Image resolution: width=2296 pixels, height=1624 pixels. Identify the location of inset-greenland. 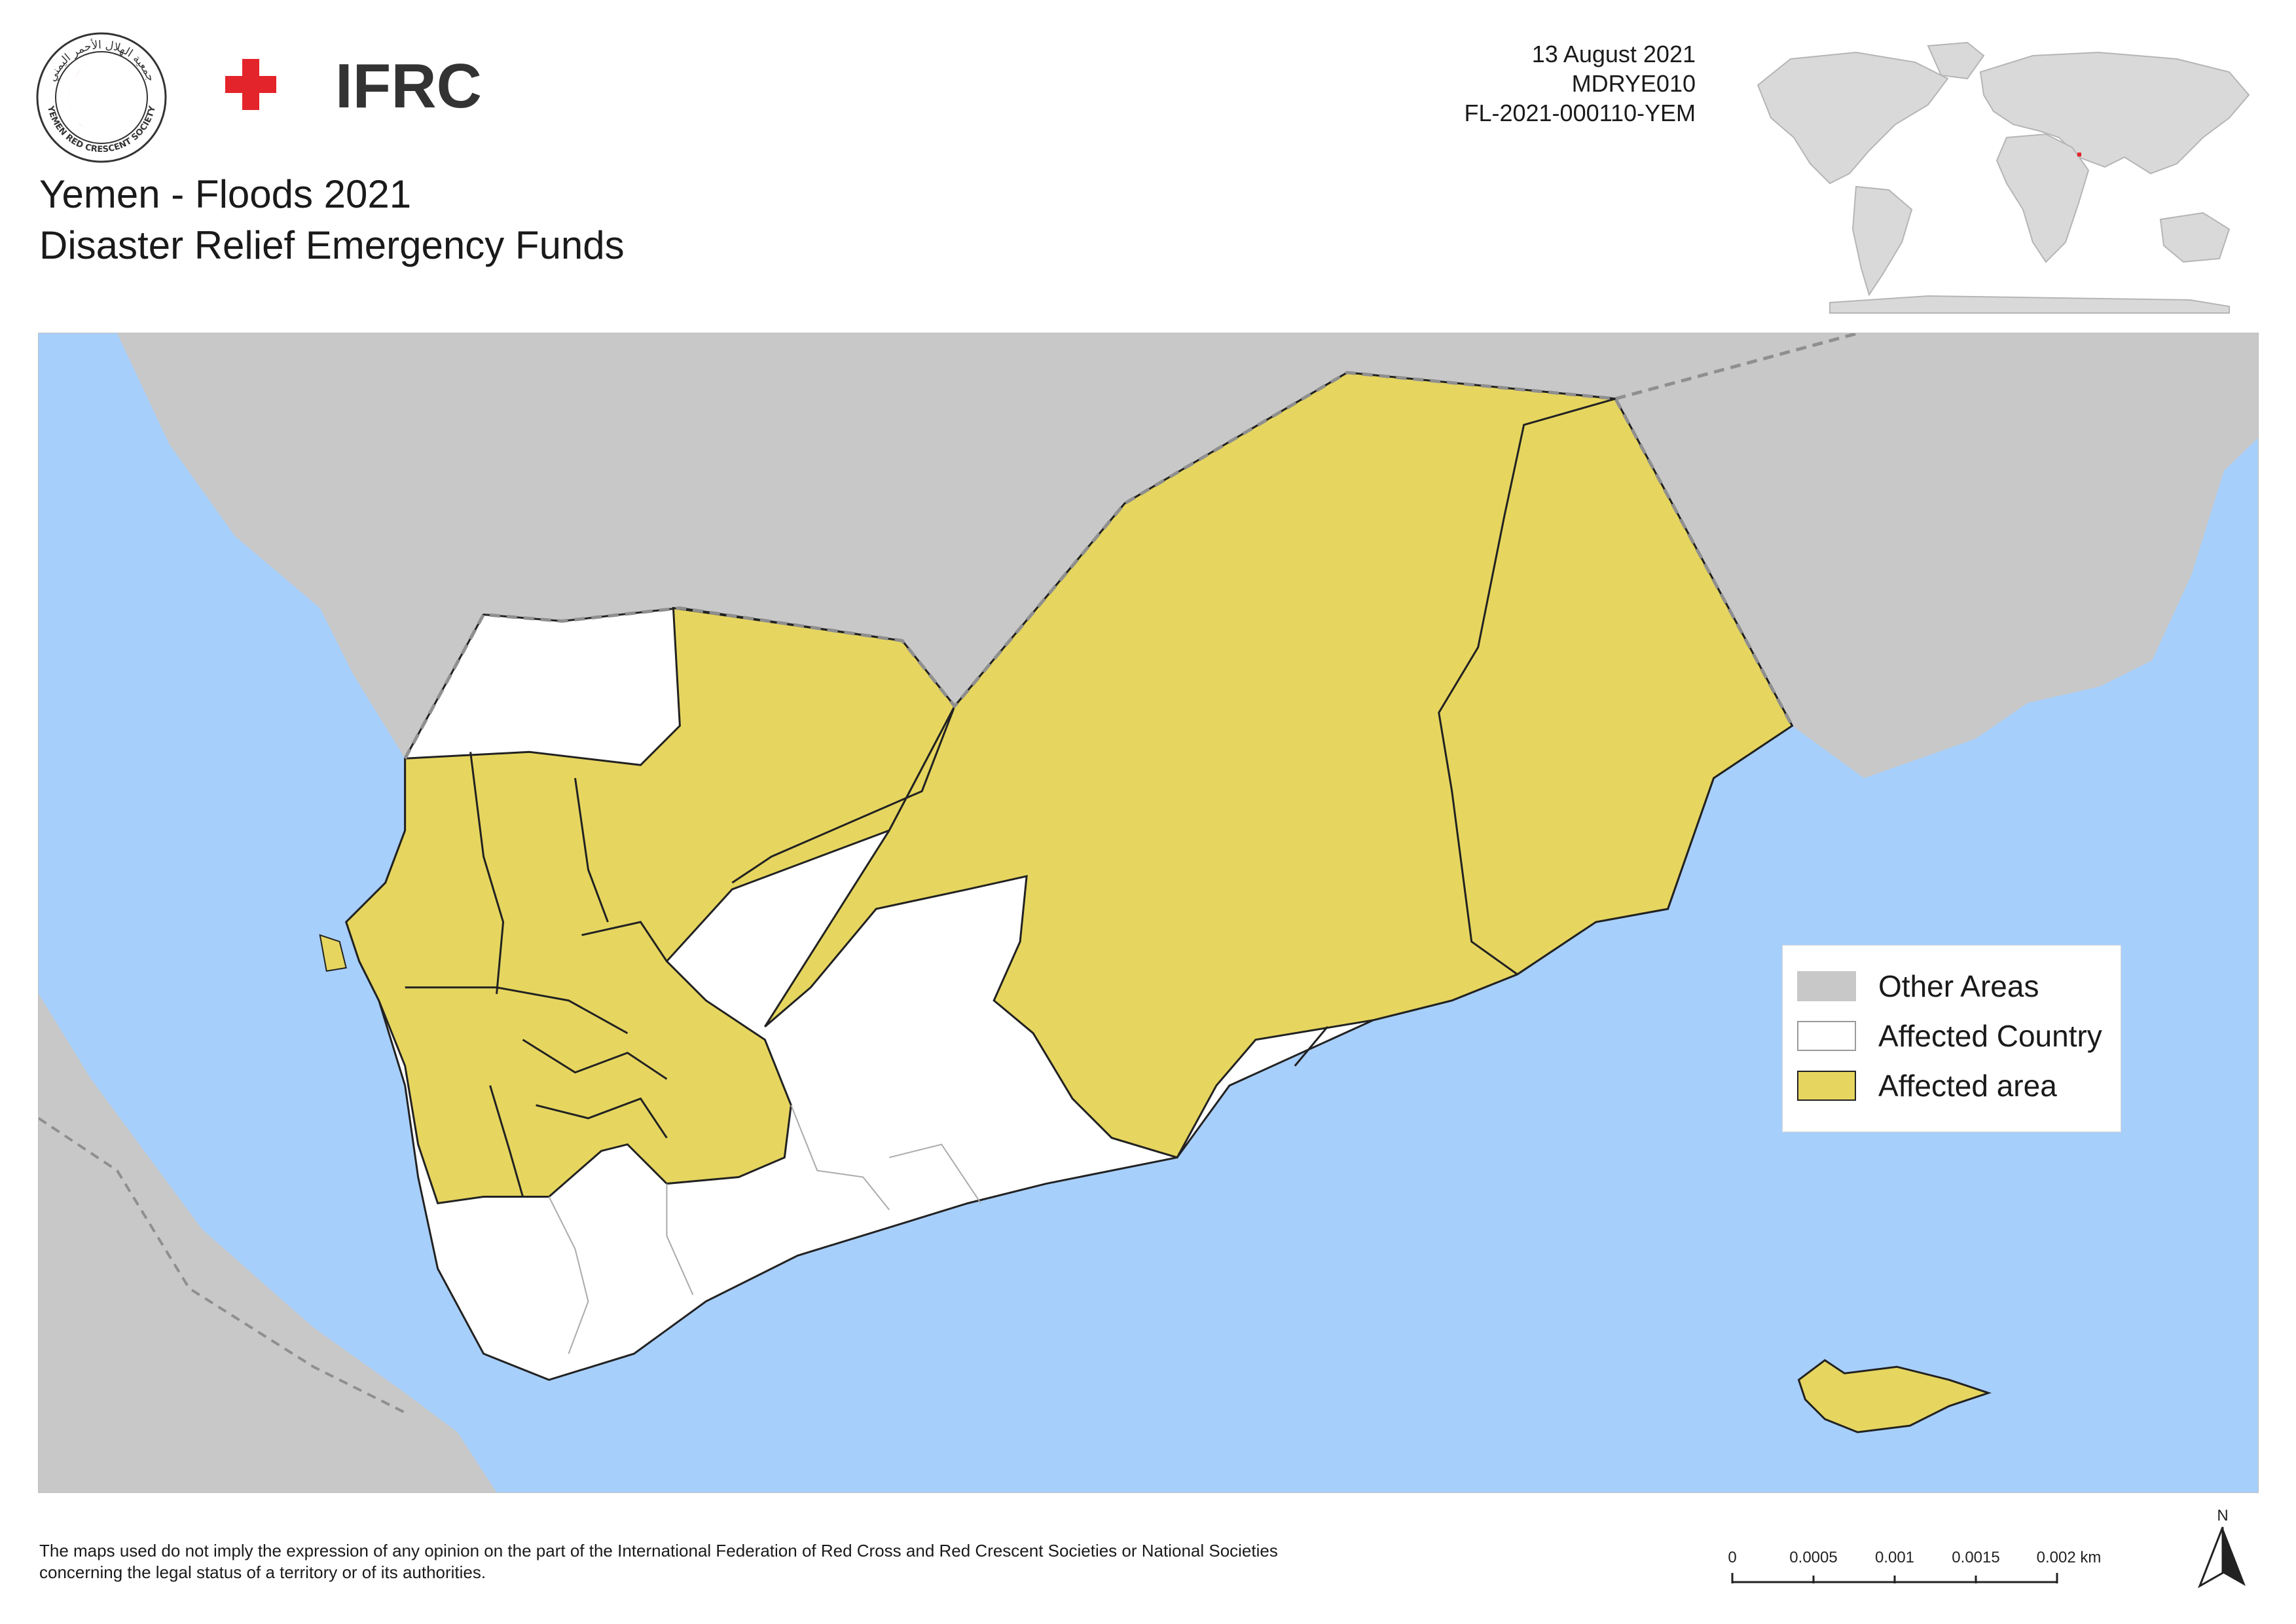
(1956, 60).